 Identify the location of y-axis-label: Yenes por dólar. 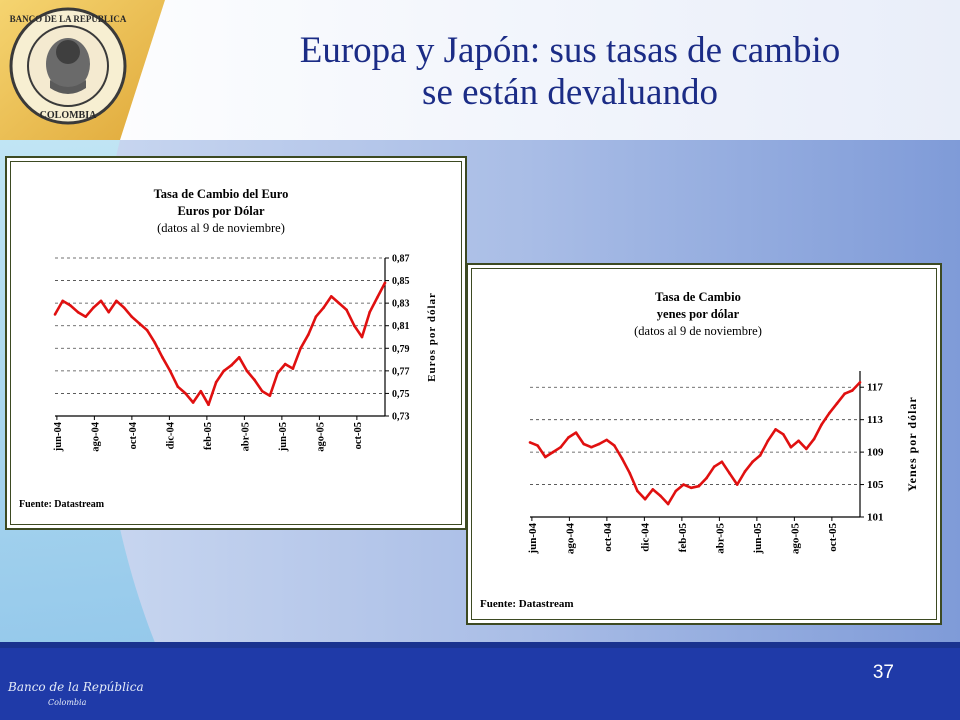
(912, 443).